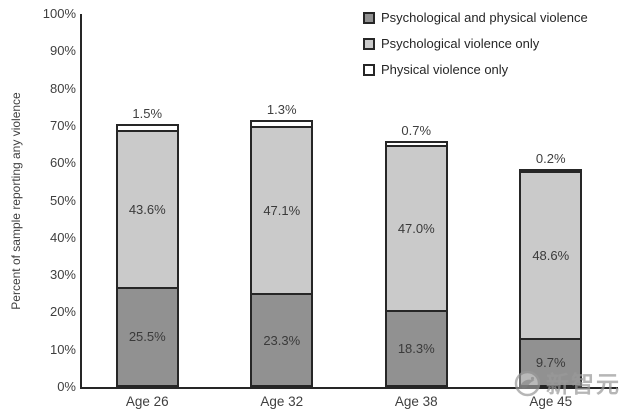 This screenshot has width=625, height=420. I want to click on bar-segment: 43.6%, so click(147, 208).